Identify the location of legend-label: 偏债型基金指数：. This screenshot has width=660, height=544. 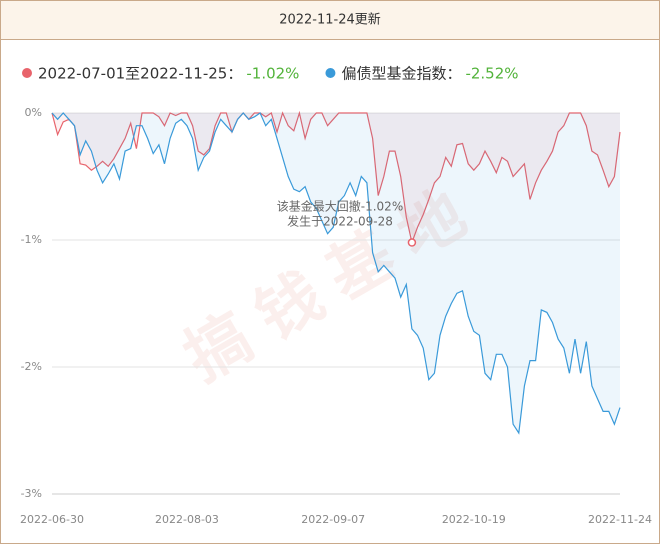
(401, 74).